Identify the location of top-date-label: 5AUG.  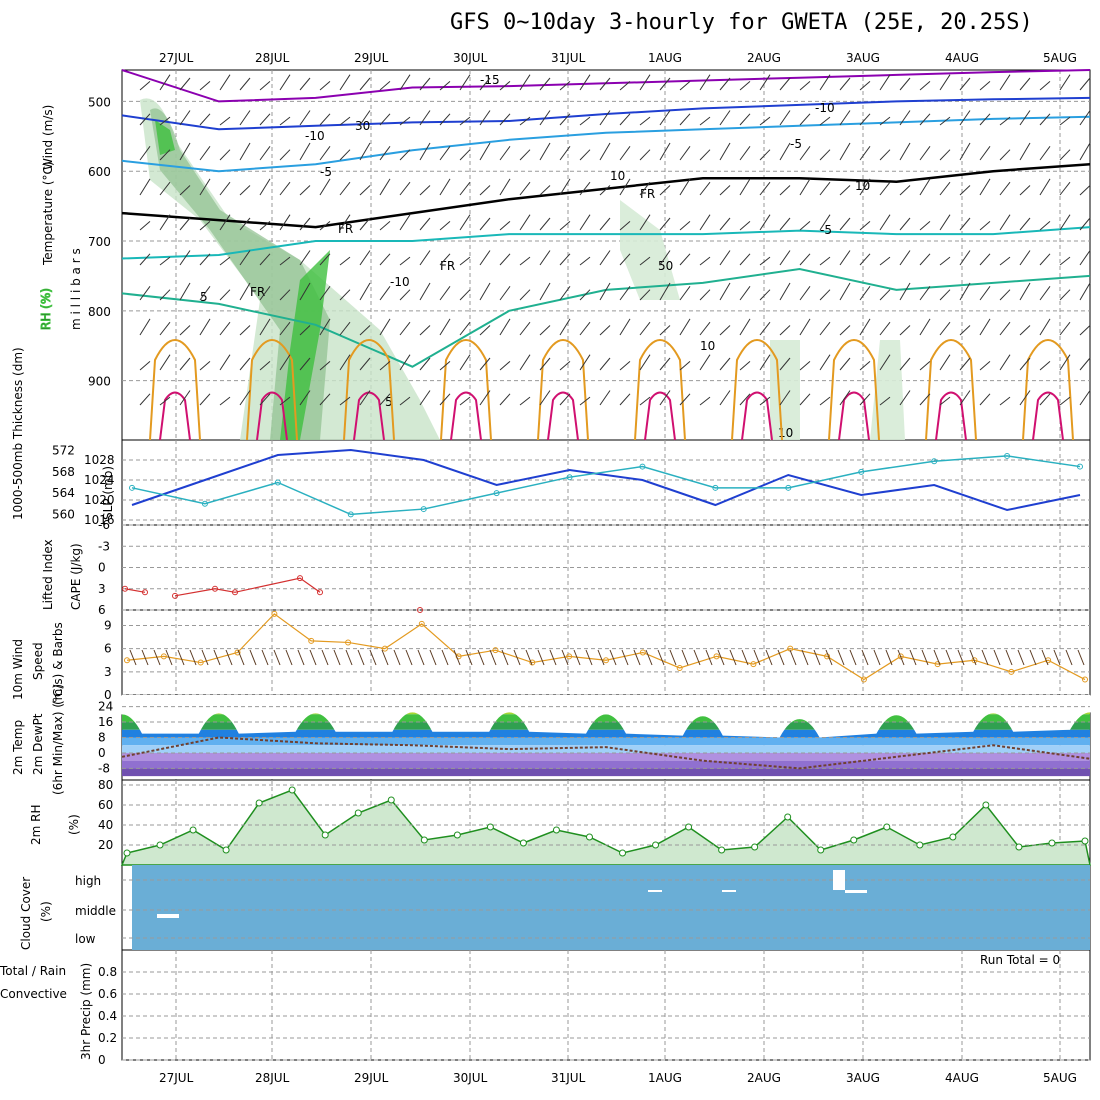
(1060, 58).